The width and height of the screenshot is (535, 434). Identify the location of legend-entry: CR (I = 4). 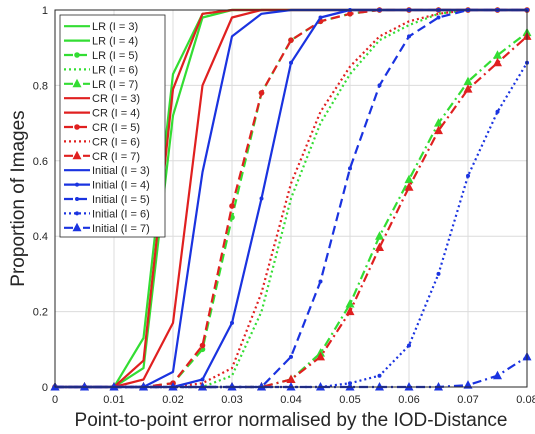
(102, 114).